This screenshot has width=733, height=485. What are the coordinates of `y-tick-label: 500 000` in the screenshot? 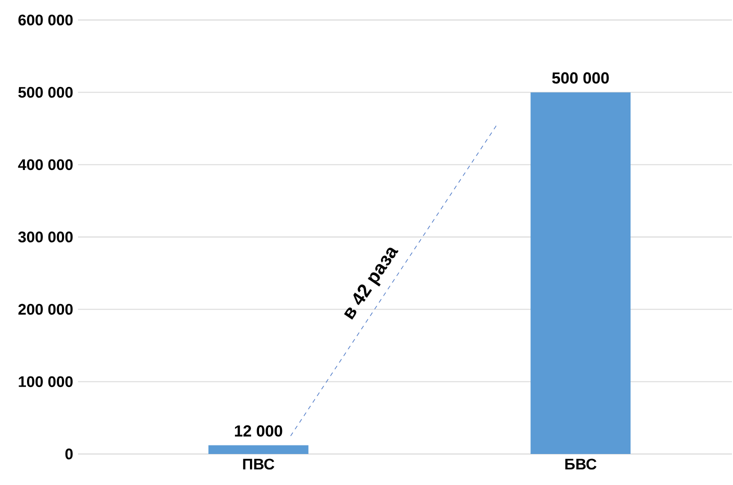 It's located at (45, 92).